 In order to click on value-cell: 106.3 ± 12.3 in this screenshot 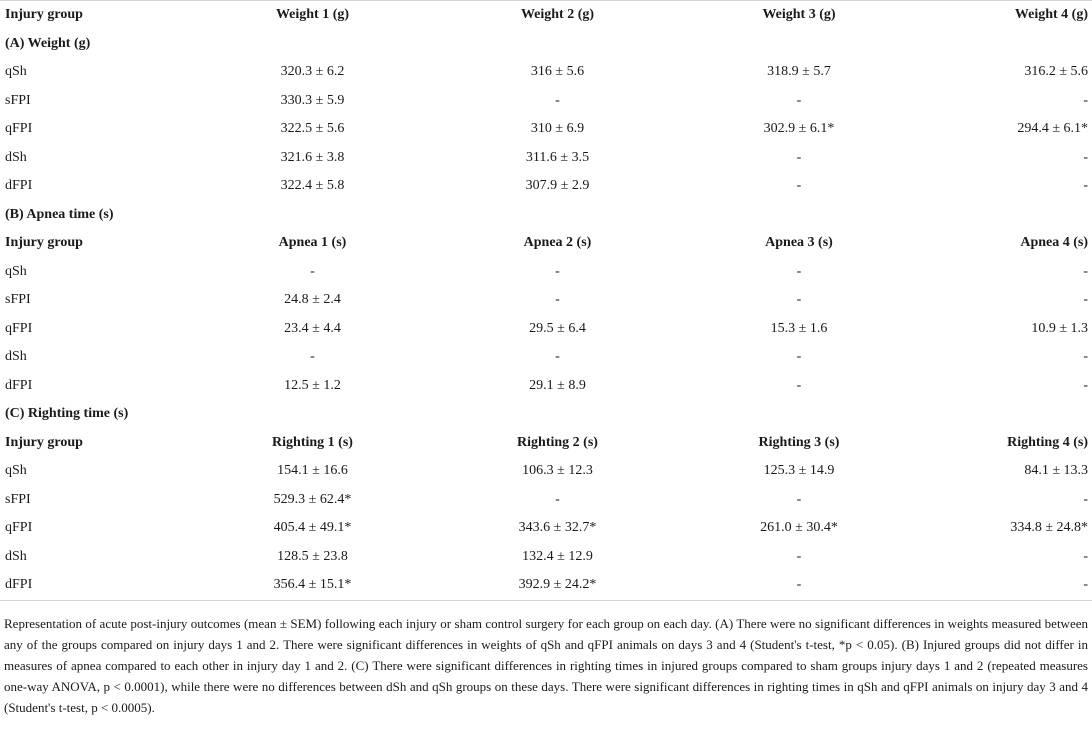, I will do `click(557, 471)`.